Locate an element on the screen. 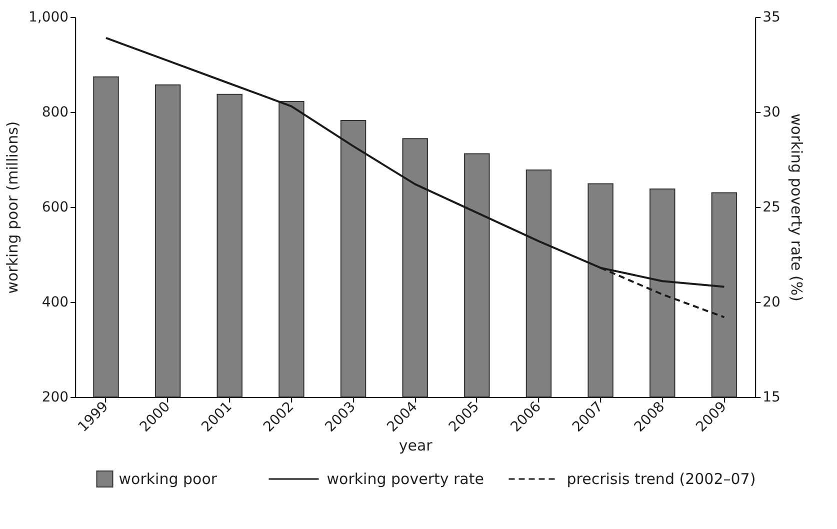  y-axis-title: working poor (millions) is located at coordinates (13, 207).